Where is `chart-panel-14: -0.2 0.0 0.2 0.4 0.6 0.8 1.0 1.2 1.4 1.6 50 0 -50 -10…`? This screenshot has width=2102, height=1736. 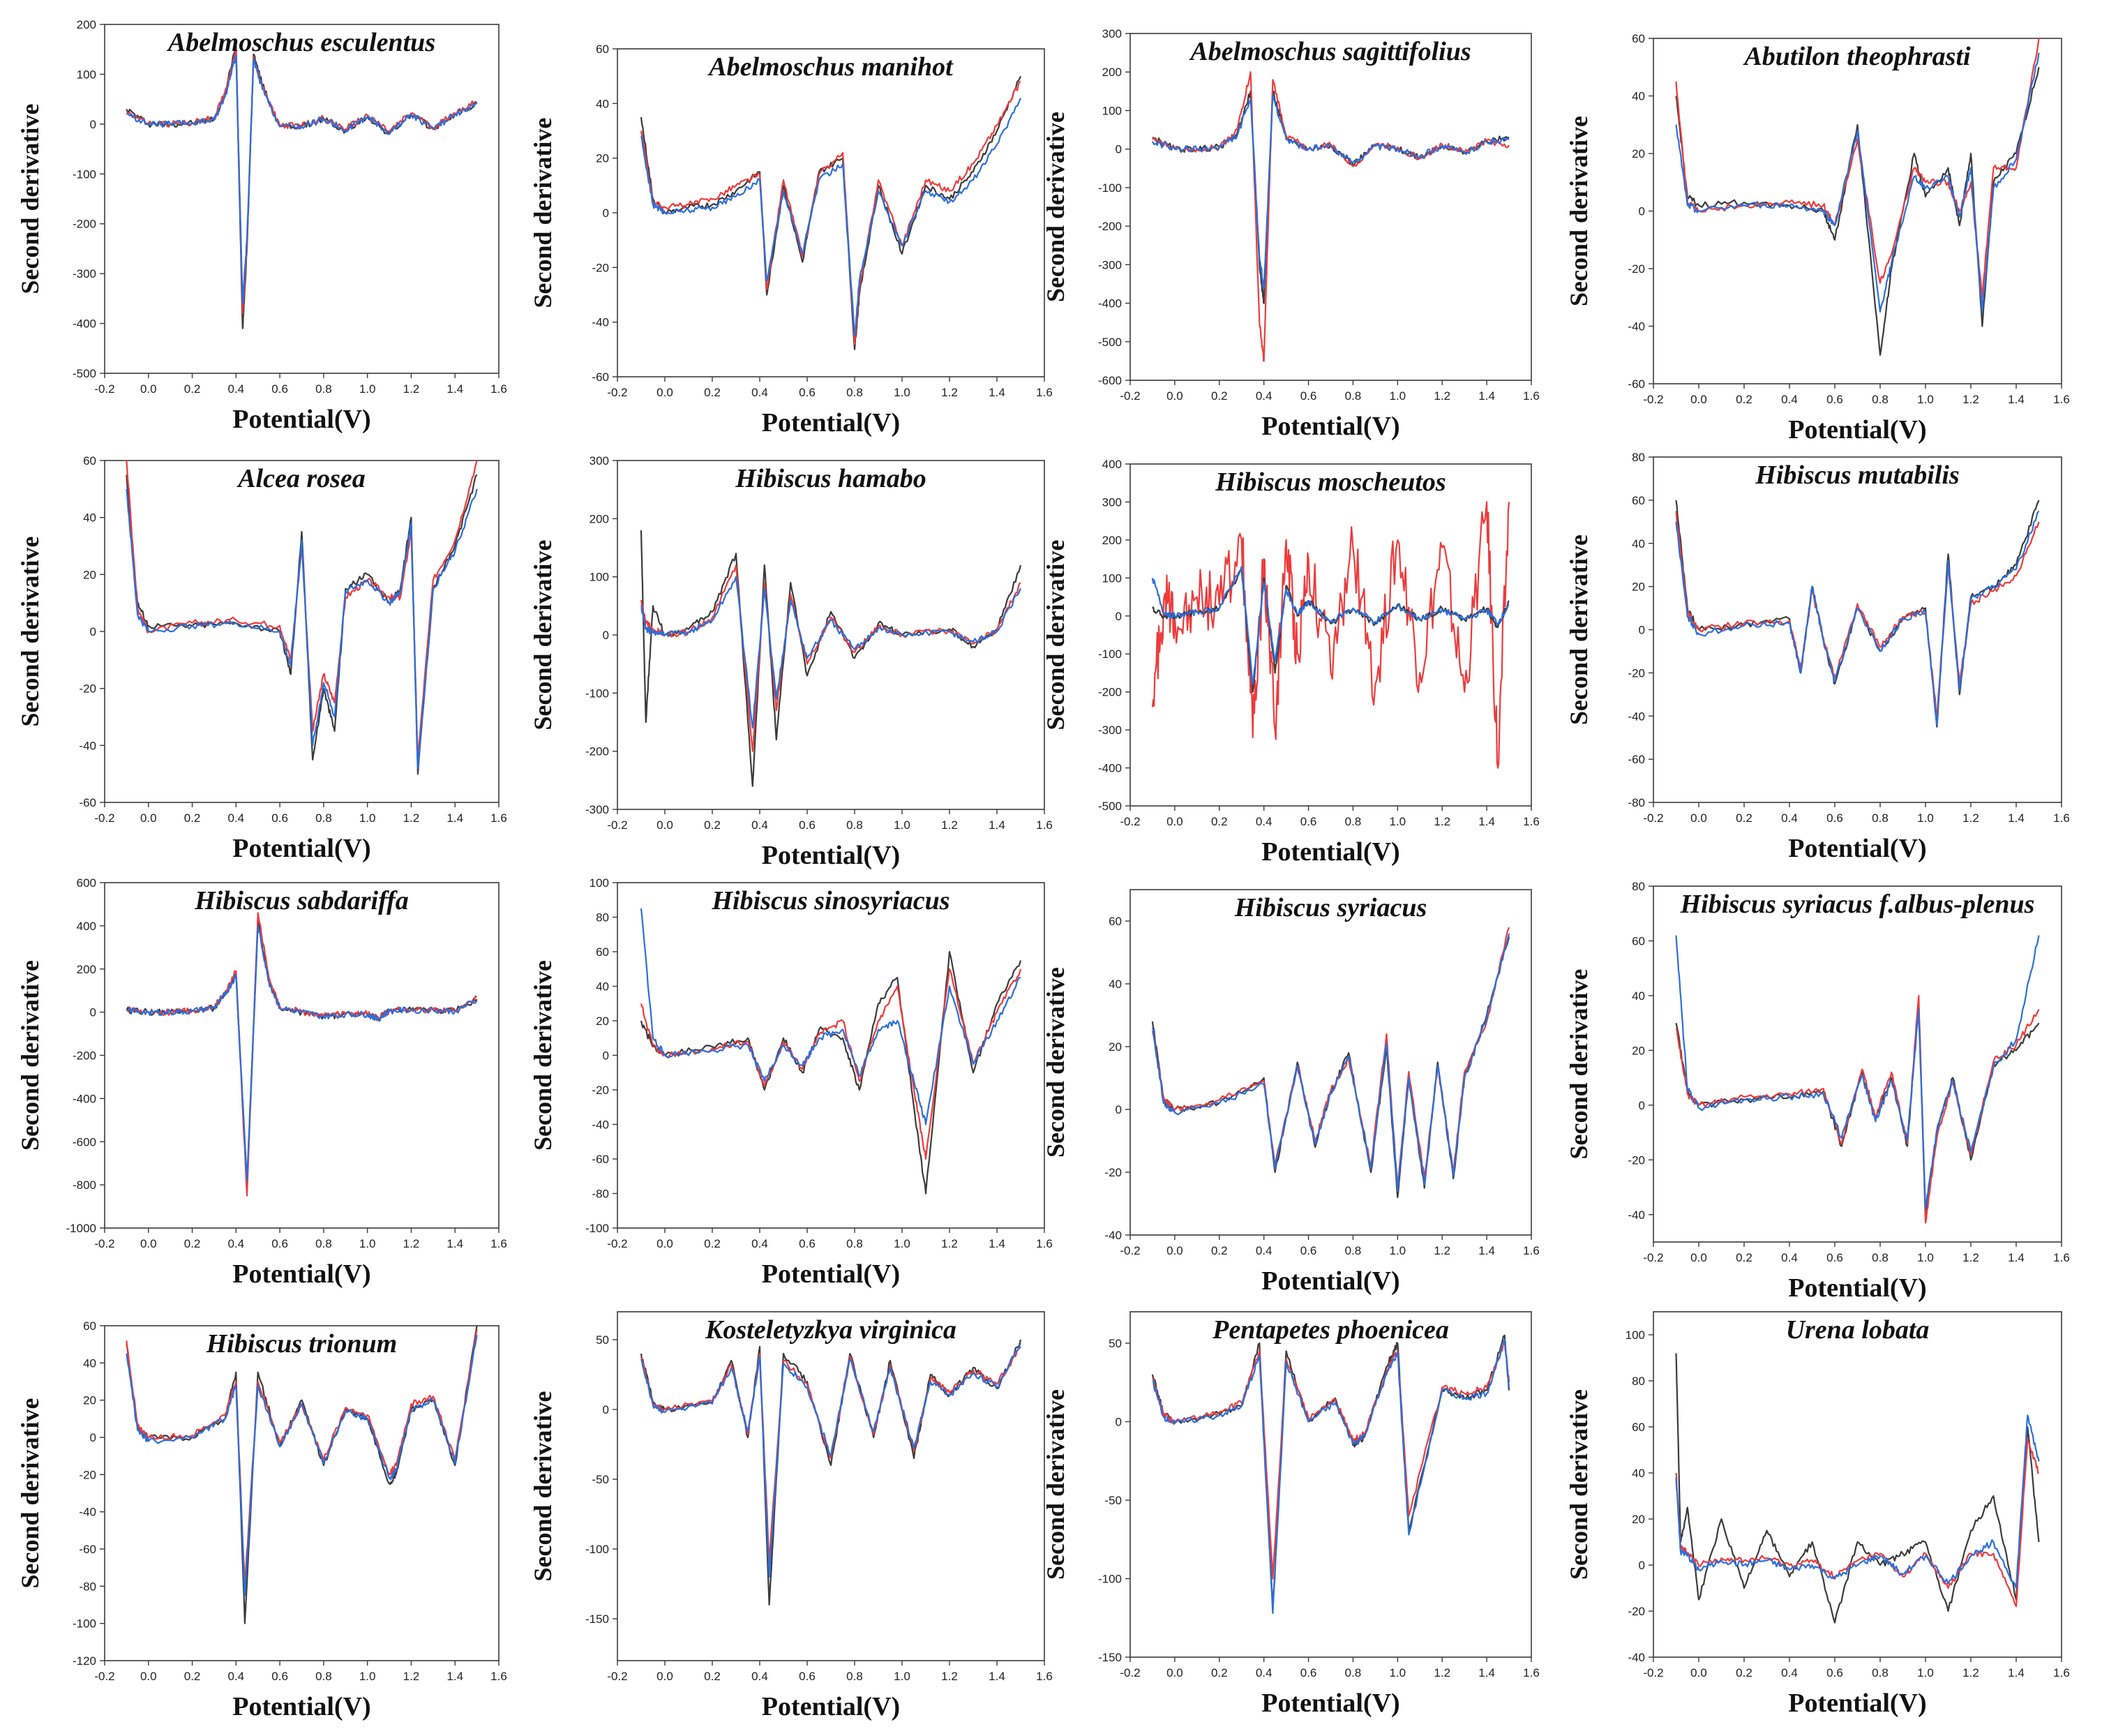
chart-panel-14: -0.2 0.0 0.2 0.4 0.6 0.8 1.0 1.2 1.4 1.6 50 0 -50 -10… is located at coordinates (791, 1516).